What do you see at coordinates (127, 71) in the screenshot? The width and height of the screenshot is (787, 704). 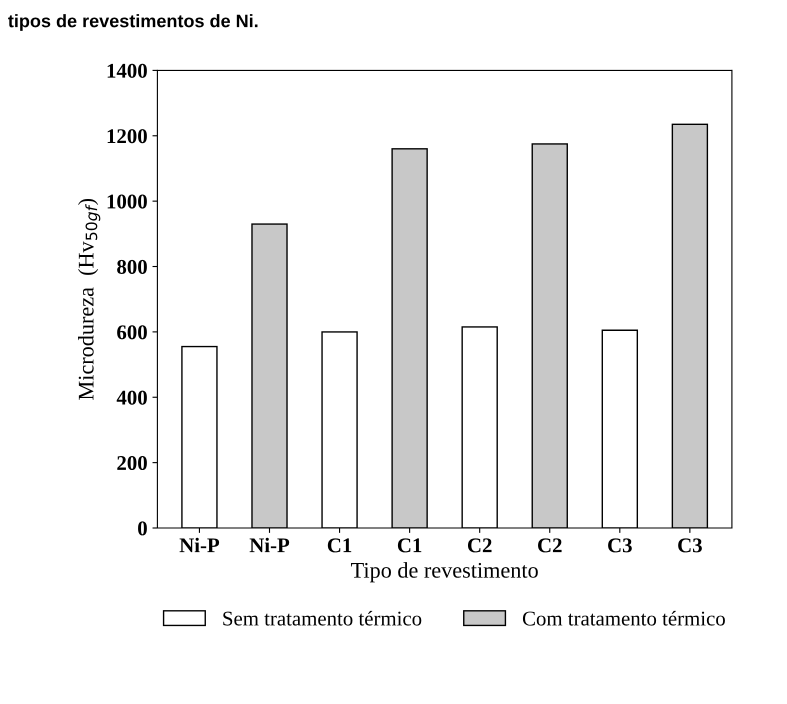 I see `y-tick-label: 1400` at bounding box center [127, 71].